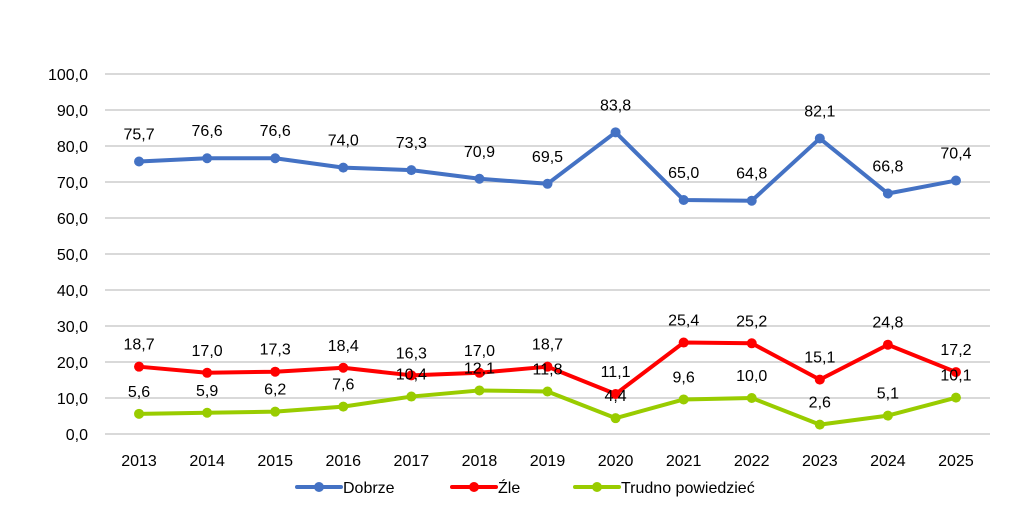  What do you see at coordinates (820, 403) in the screenshot?
I see `data-label: 2,6` at bounding box center [820, 403].